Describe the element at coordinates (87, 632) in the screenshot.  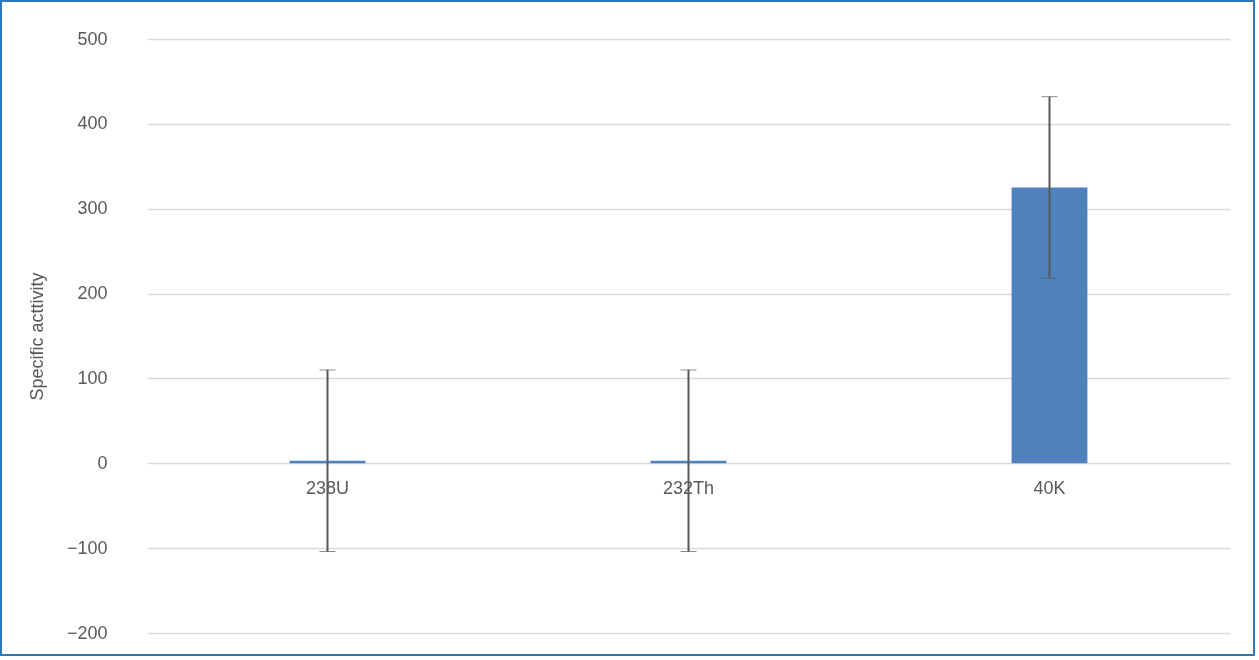
I see `y-tick-label: −200` at that location.